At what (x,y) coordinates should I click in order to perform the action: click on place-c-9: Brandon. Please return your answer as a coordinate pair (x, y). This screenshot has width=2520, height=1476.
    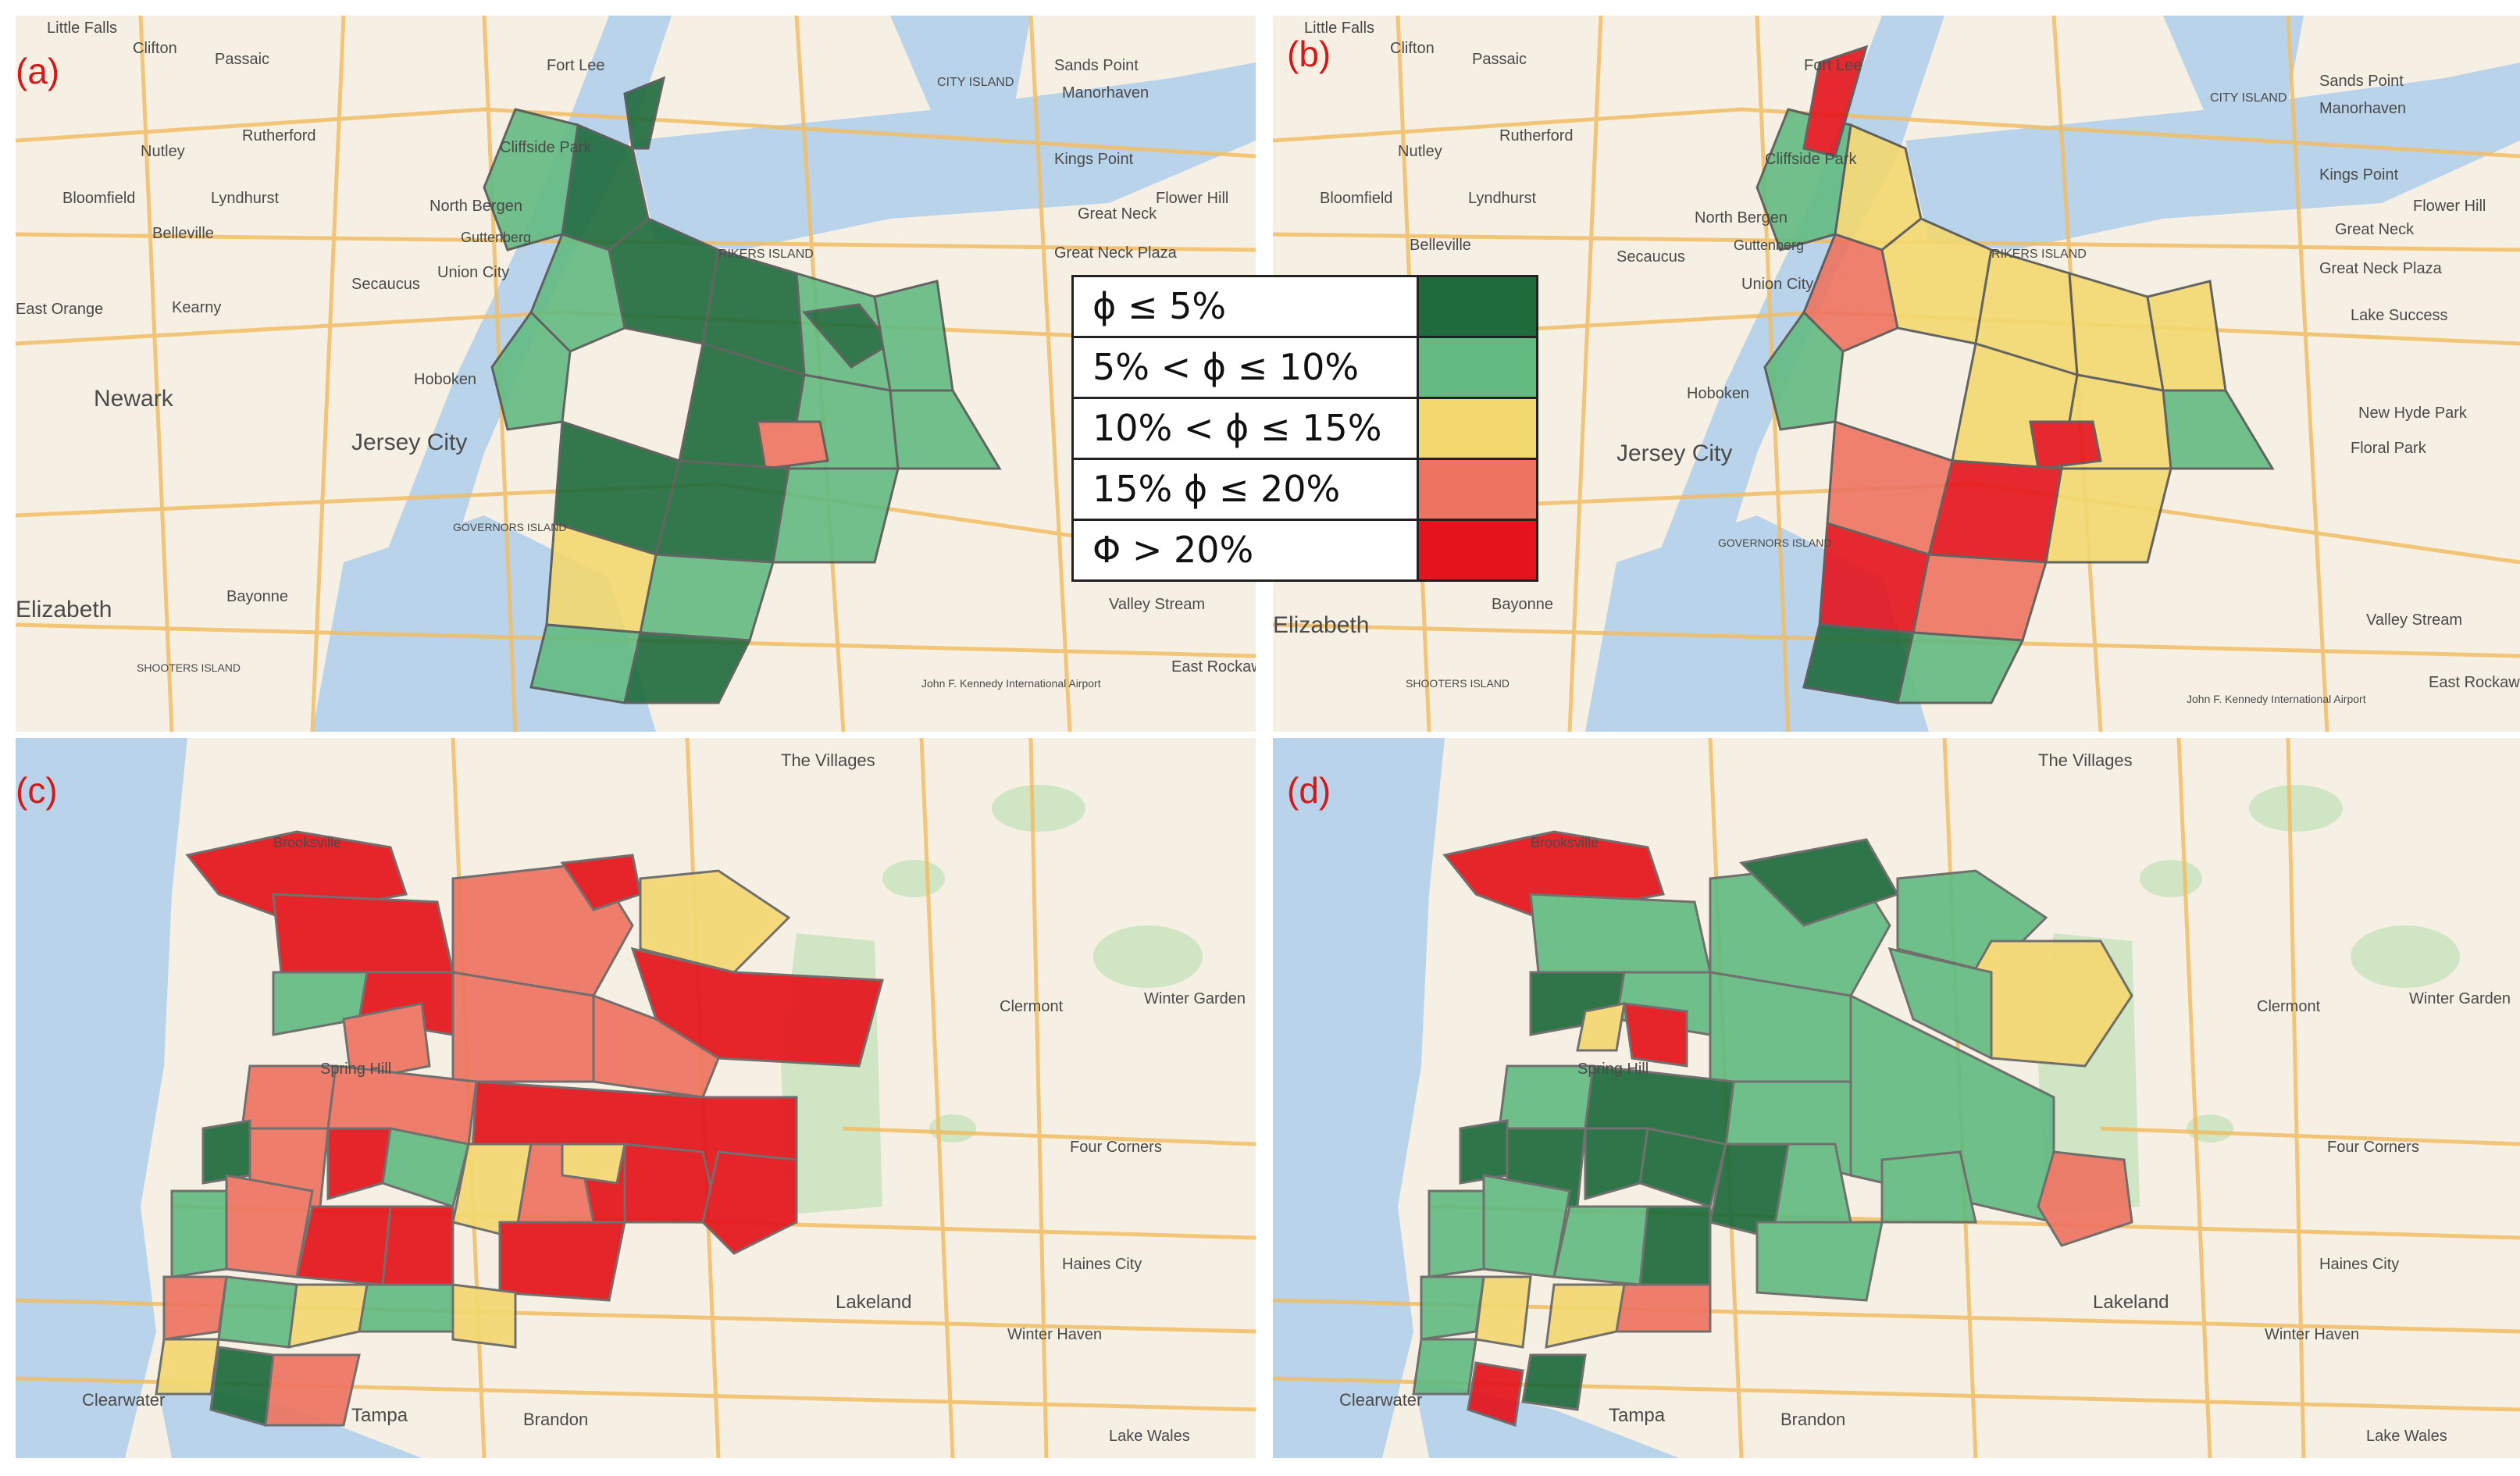
    Looking at the image, I should click on (555, 1419).